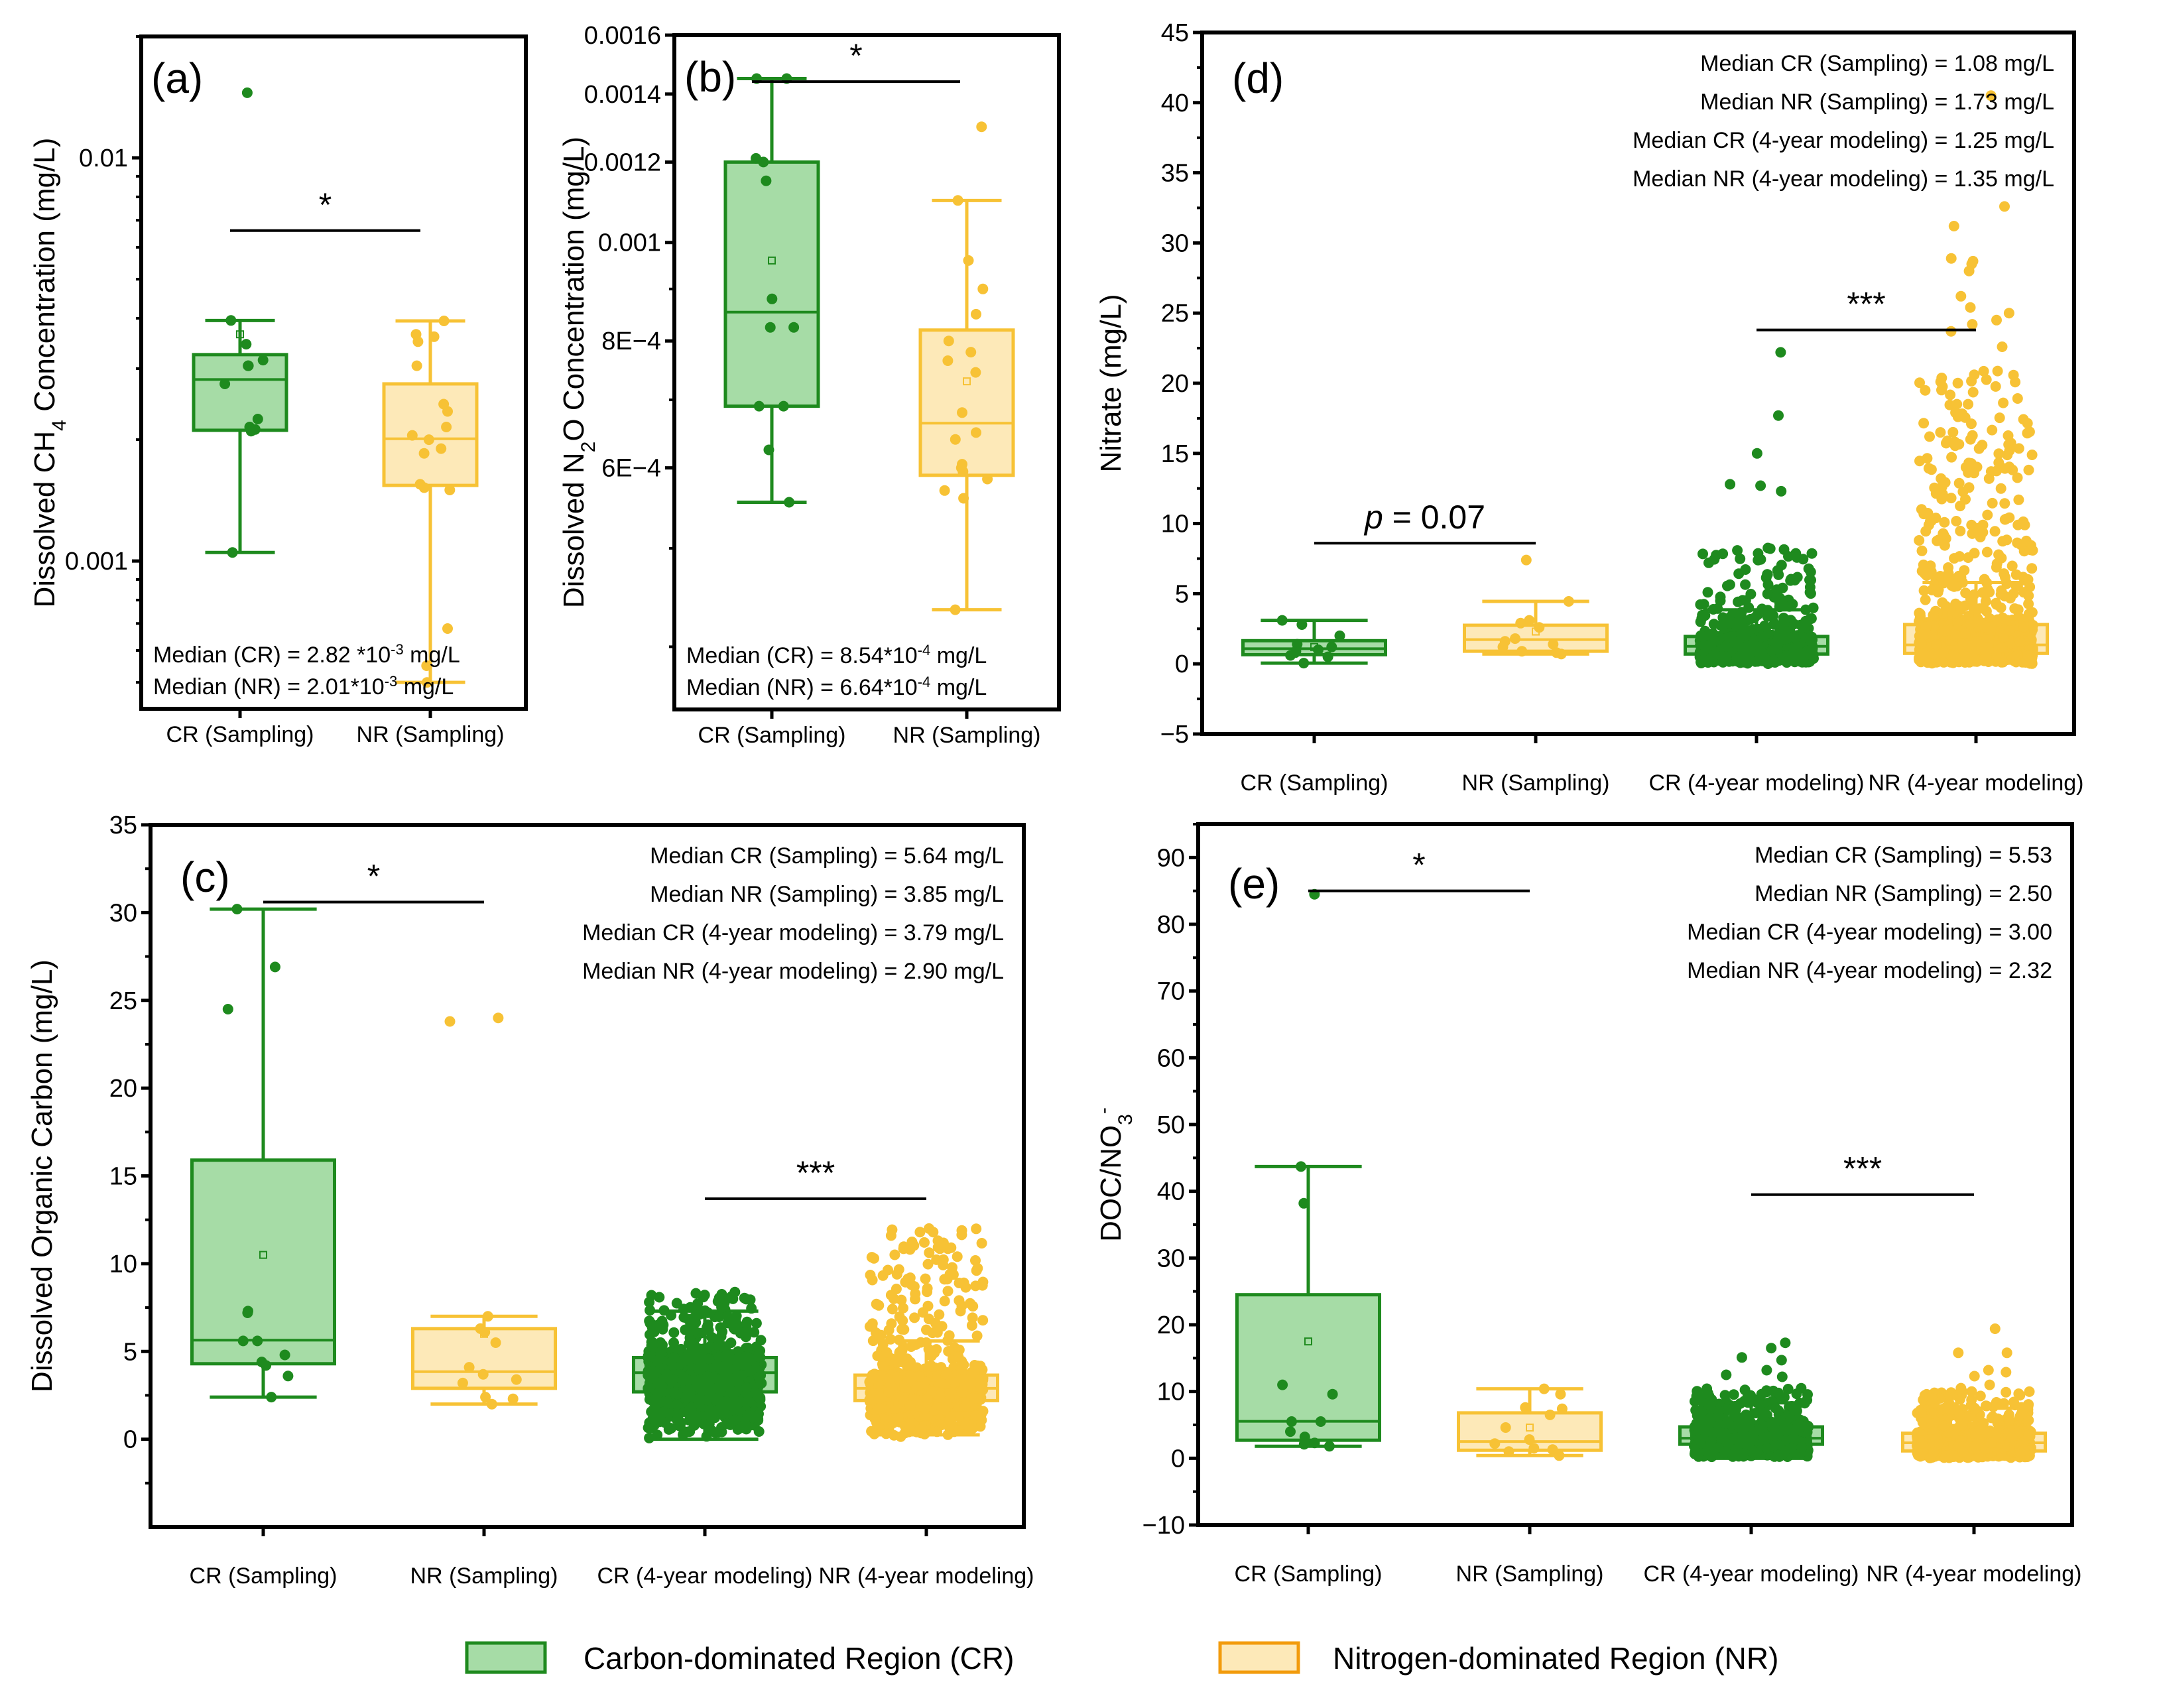  Describe the element at coordinates (333, 372) in the screenshot. I see `axes-frame` at that location.